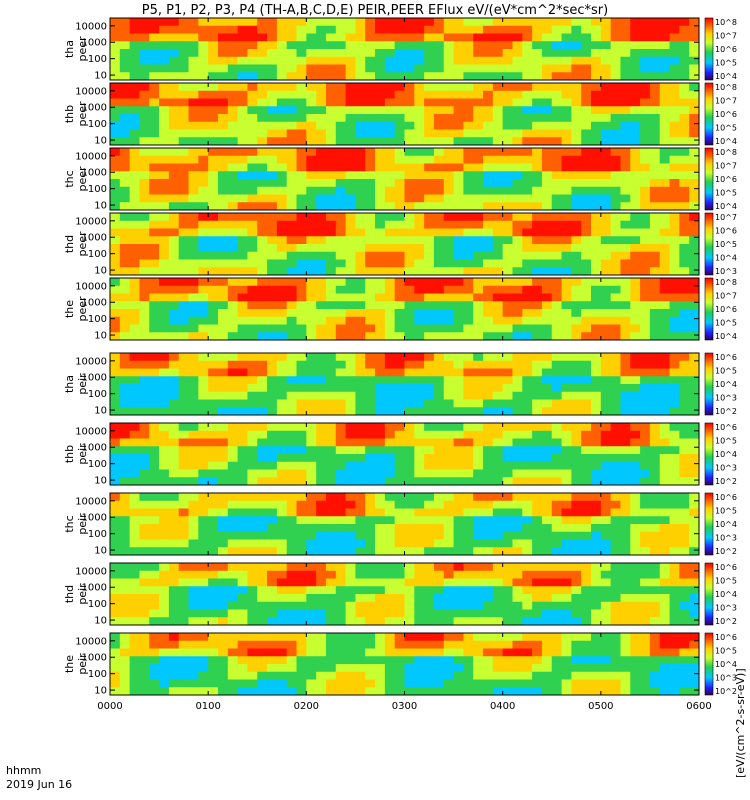  I want to click on colorbar-tick-label: 10^5, so click(726, 193).